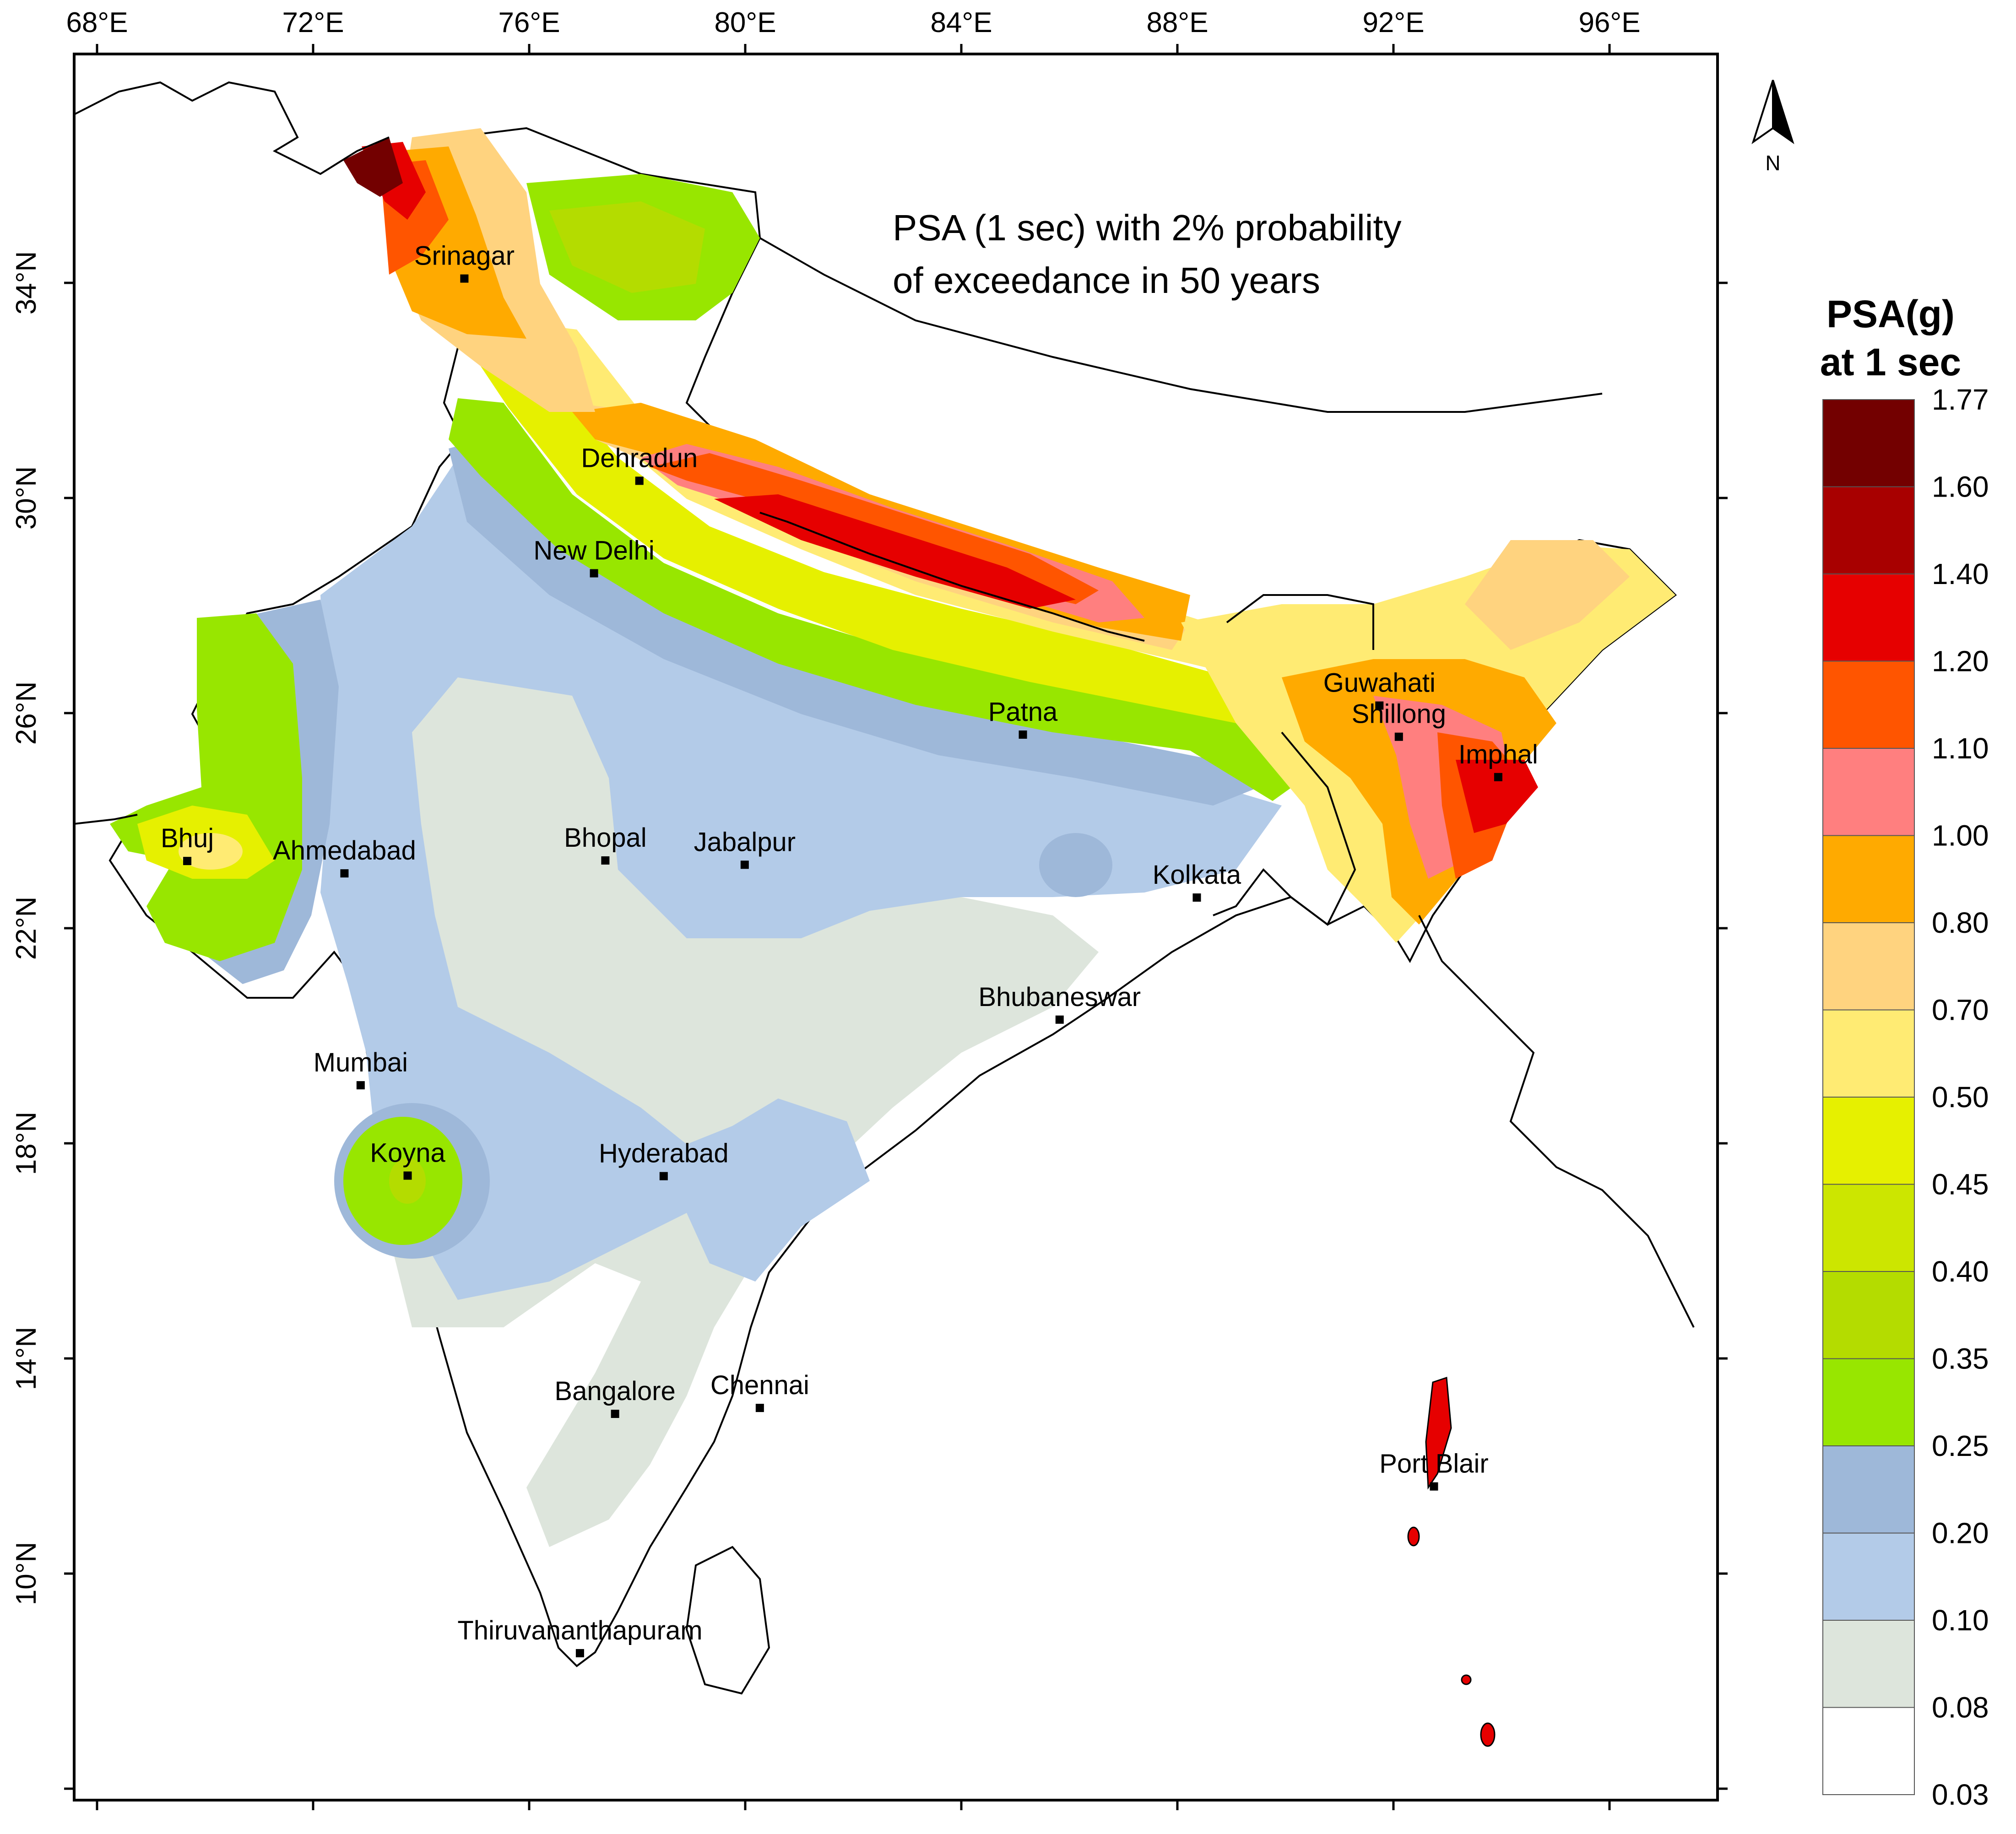 This screenshot has height=1834, width=2016. What do you see at coordinates (1960, 749) in the screenshot?
I see `legend-label: 1.10` at bounding box center [1960, 749].